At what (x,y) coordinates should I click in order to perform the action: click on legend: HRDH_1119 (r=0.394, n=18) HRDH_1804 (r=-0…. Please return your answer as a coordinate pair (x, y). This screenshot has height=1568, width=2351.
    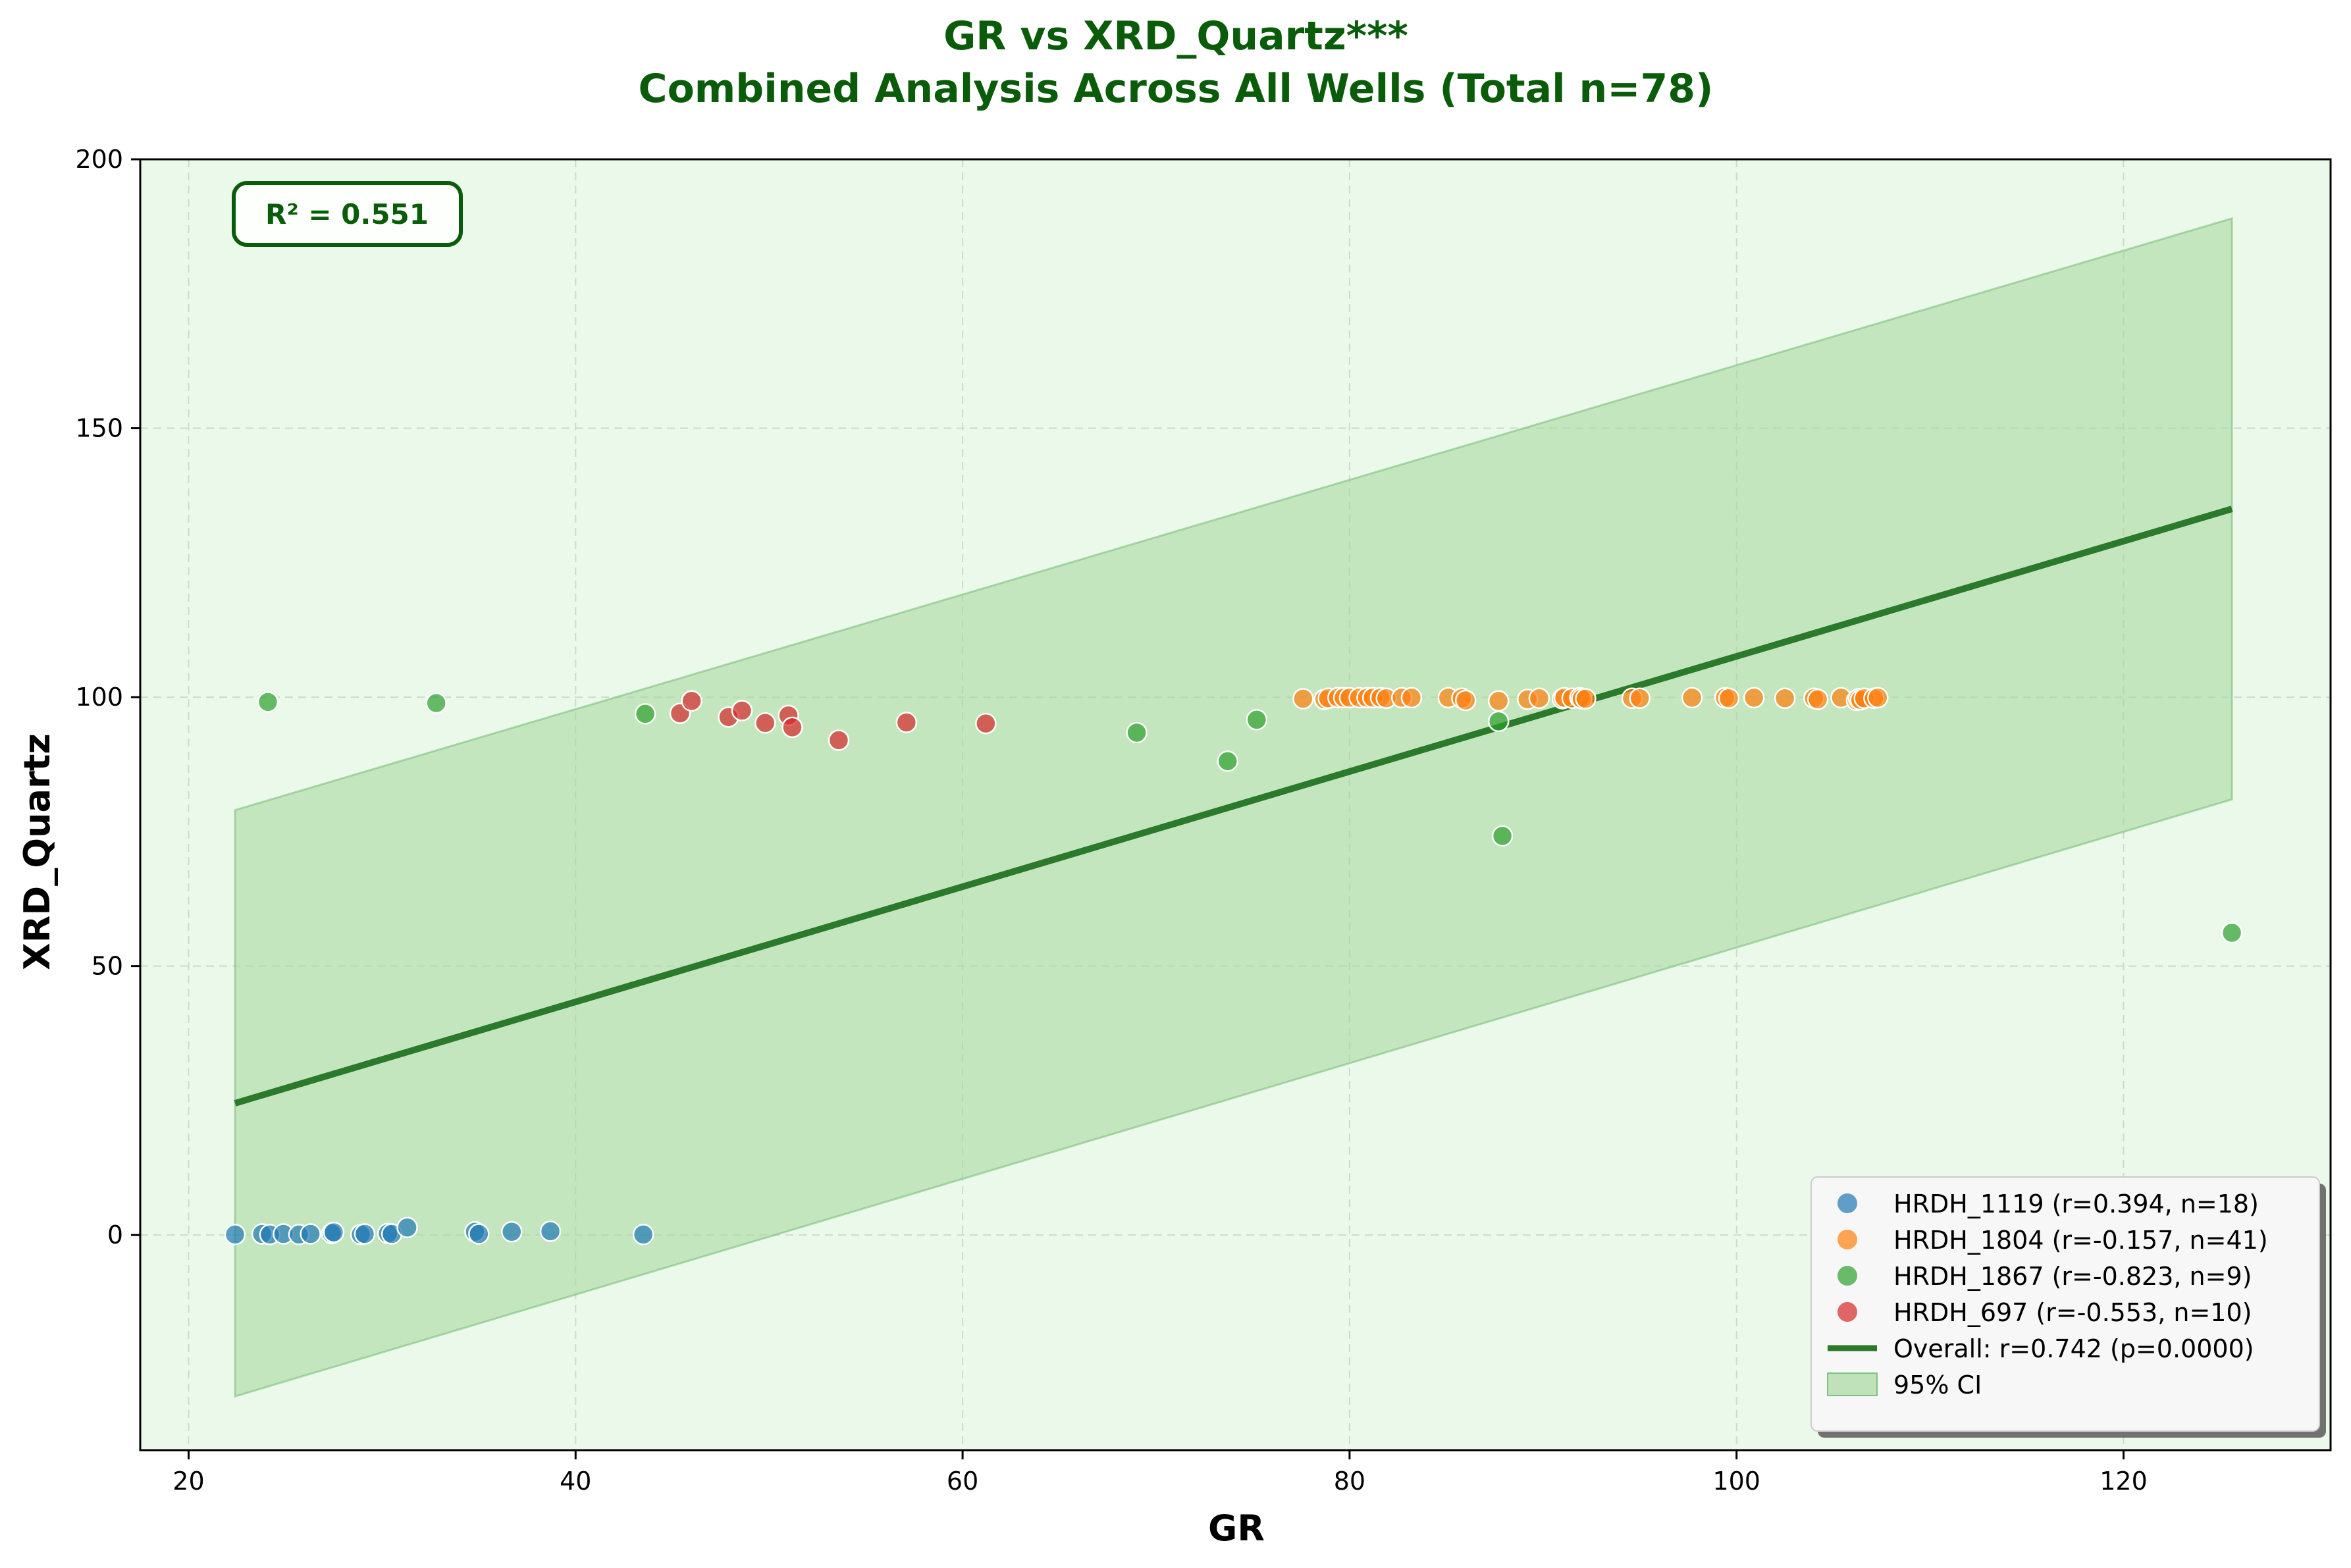
    Looking at the image, I should click on (2068, 1307).